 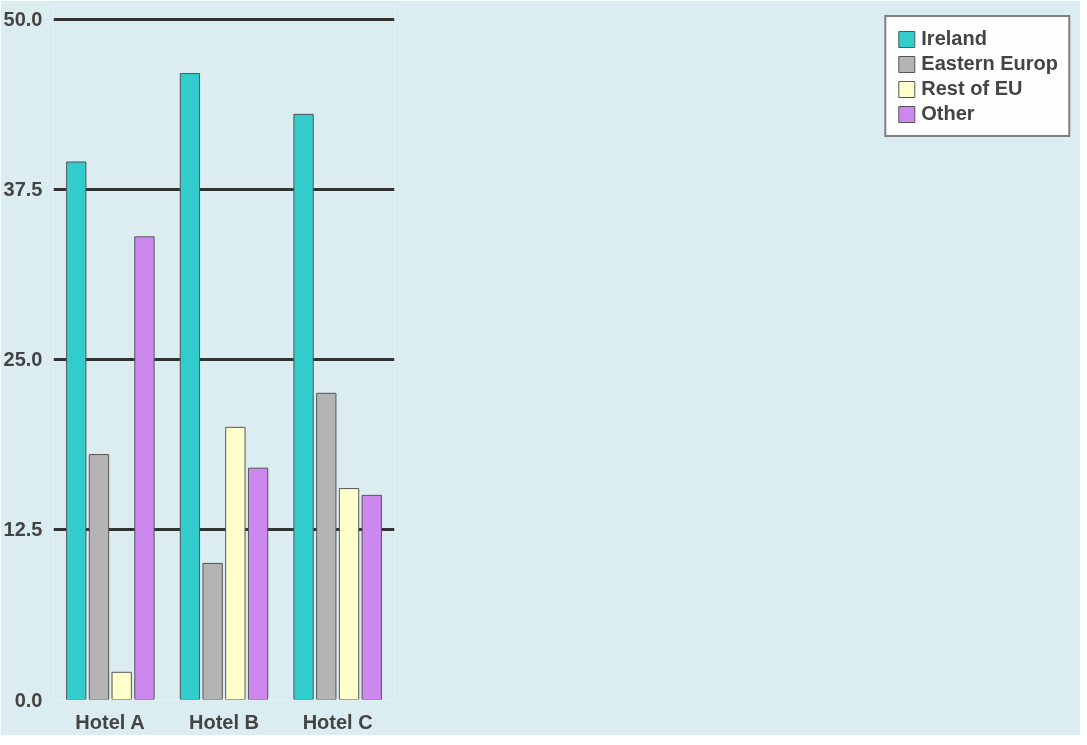 I want to click on y-tick-label: 0.0, so click(x=28, y=699).